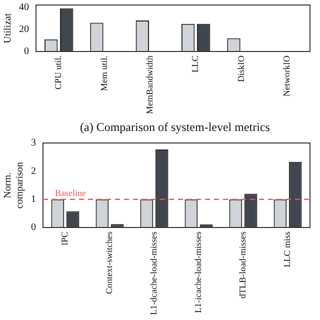 This screenshot has height=320, width=320. Describe the element at coordinates (33, 199) in the screenshot. I see `y-tick-label: 1` at that location.